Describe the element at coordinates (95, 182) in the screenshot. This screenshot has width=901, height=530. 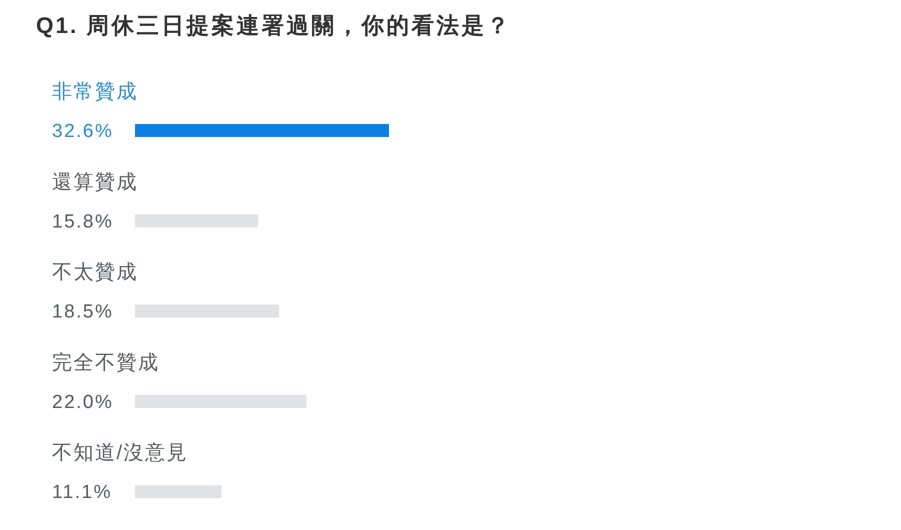
I see `category: 還算贊成` at that location.